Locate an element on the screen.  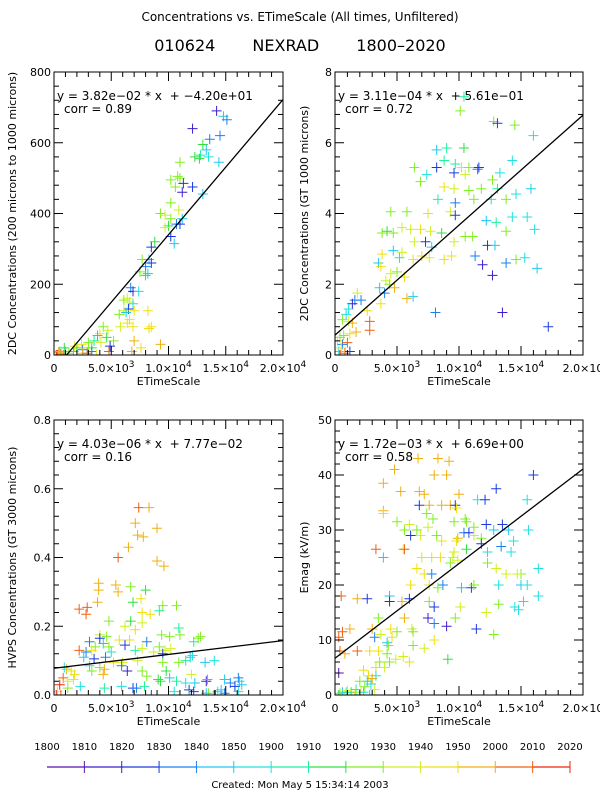
x-tick-mantissa: 1.5×10 is located at coordinates (518, 368).